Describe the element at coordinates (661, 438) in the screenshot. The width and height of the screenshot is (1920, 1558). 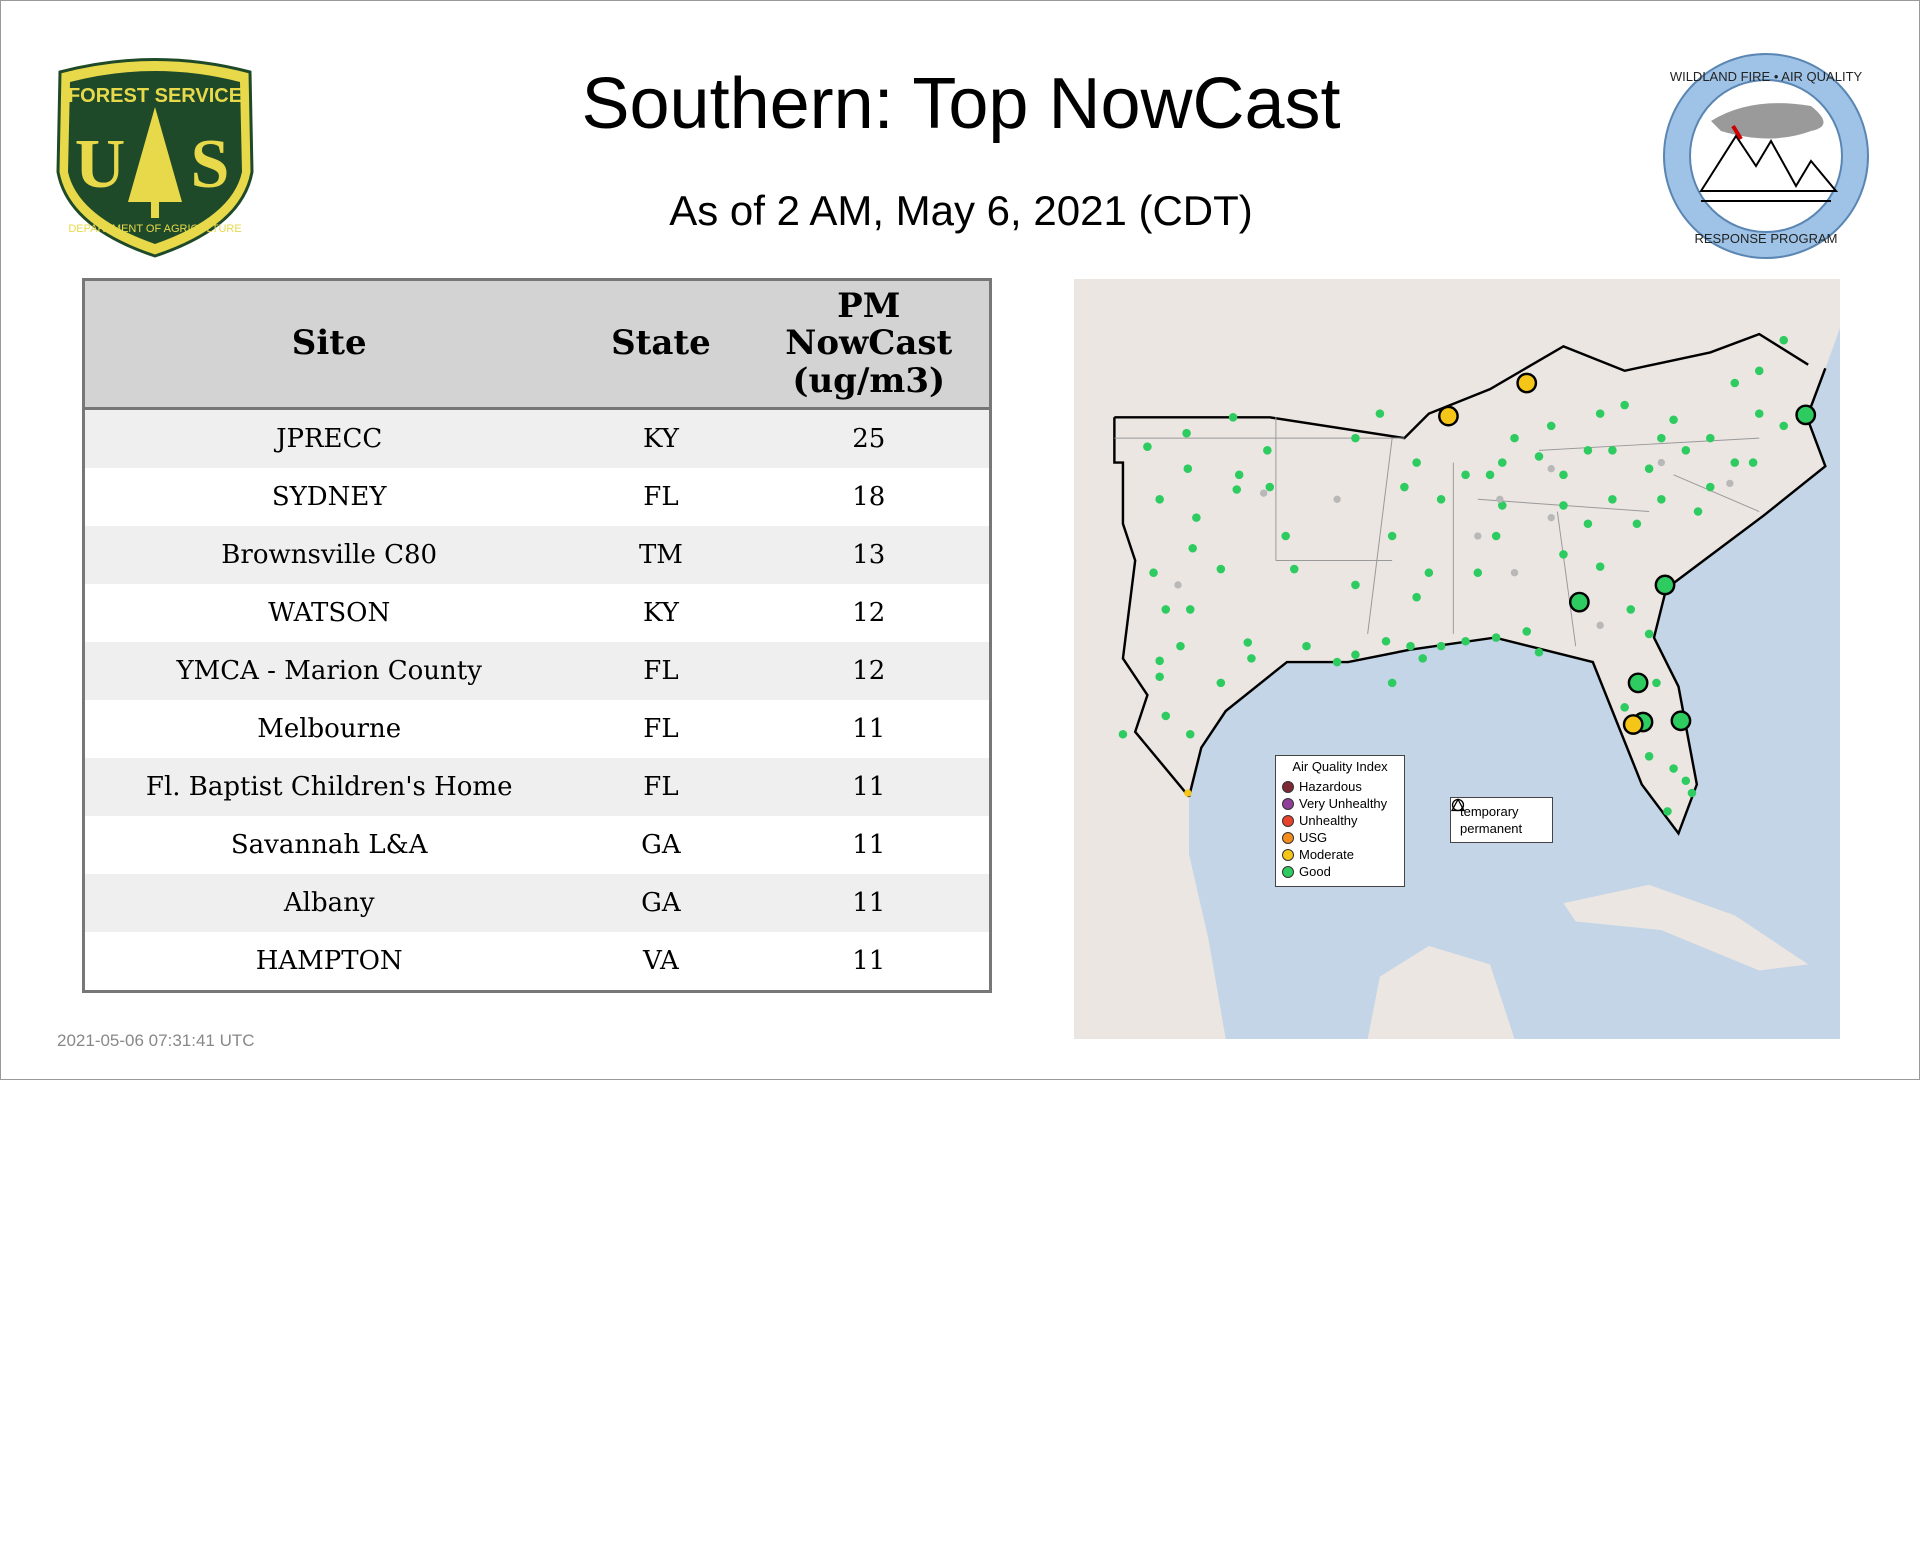
I see `state-cell: KY` at that location.